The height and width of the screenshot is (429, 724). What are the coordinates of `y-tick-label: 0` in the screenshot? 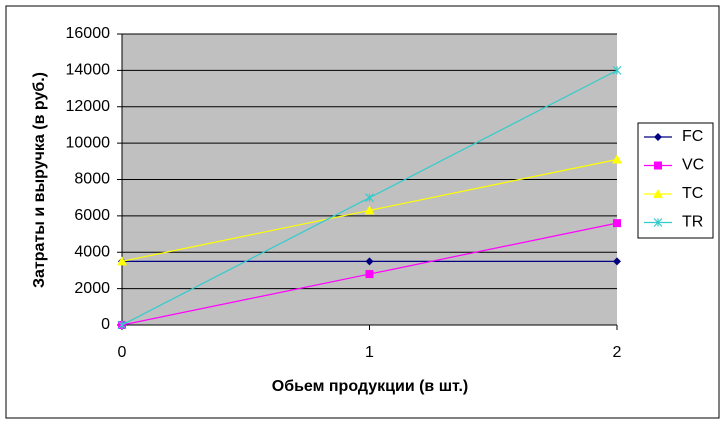 It's located at (105, 324).